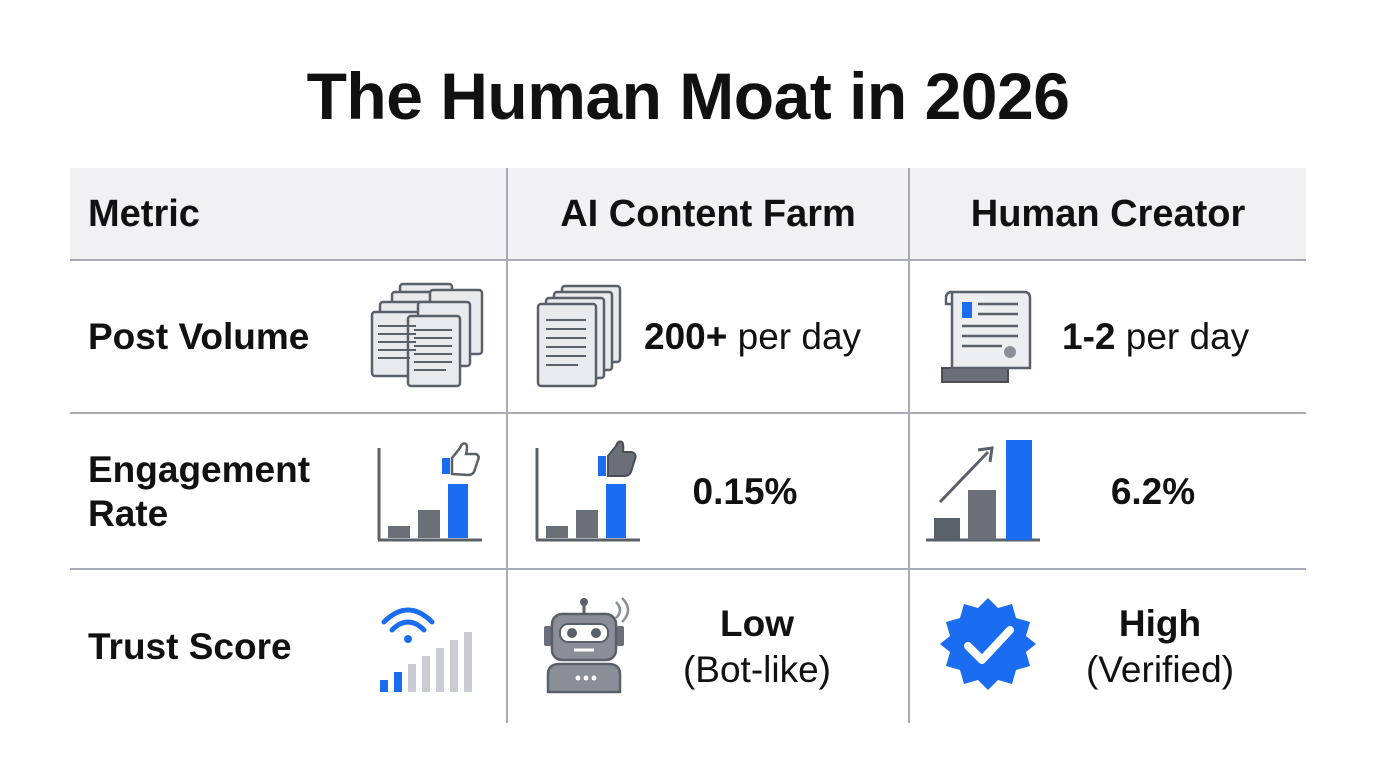 This screenshot has height=768, width=1376. Describe the element at coordinates (199, 336) in the screenshot. I see `row-label-post-volume: Post Volume` at that location.